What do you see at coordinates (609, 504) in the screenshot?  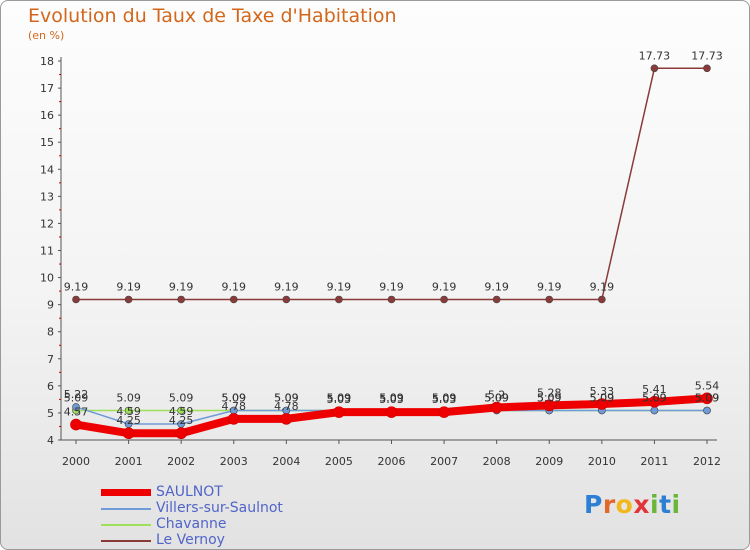 I see `logo-letter: r` at bounding box center [609, 504].